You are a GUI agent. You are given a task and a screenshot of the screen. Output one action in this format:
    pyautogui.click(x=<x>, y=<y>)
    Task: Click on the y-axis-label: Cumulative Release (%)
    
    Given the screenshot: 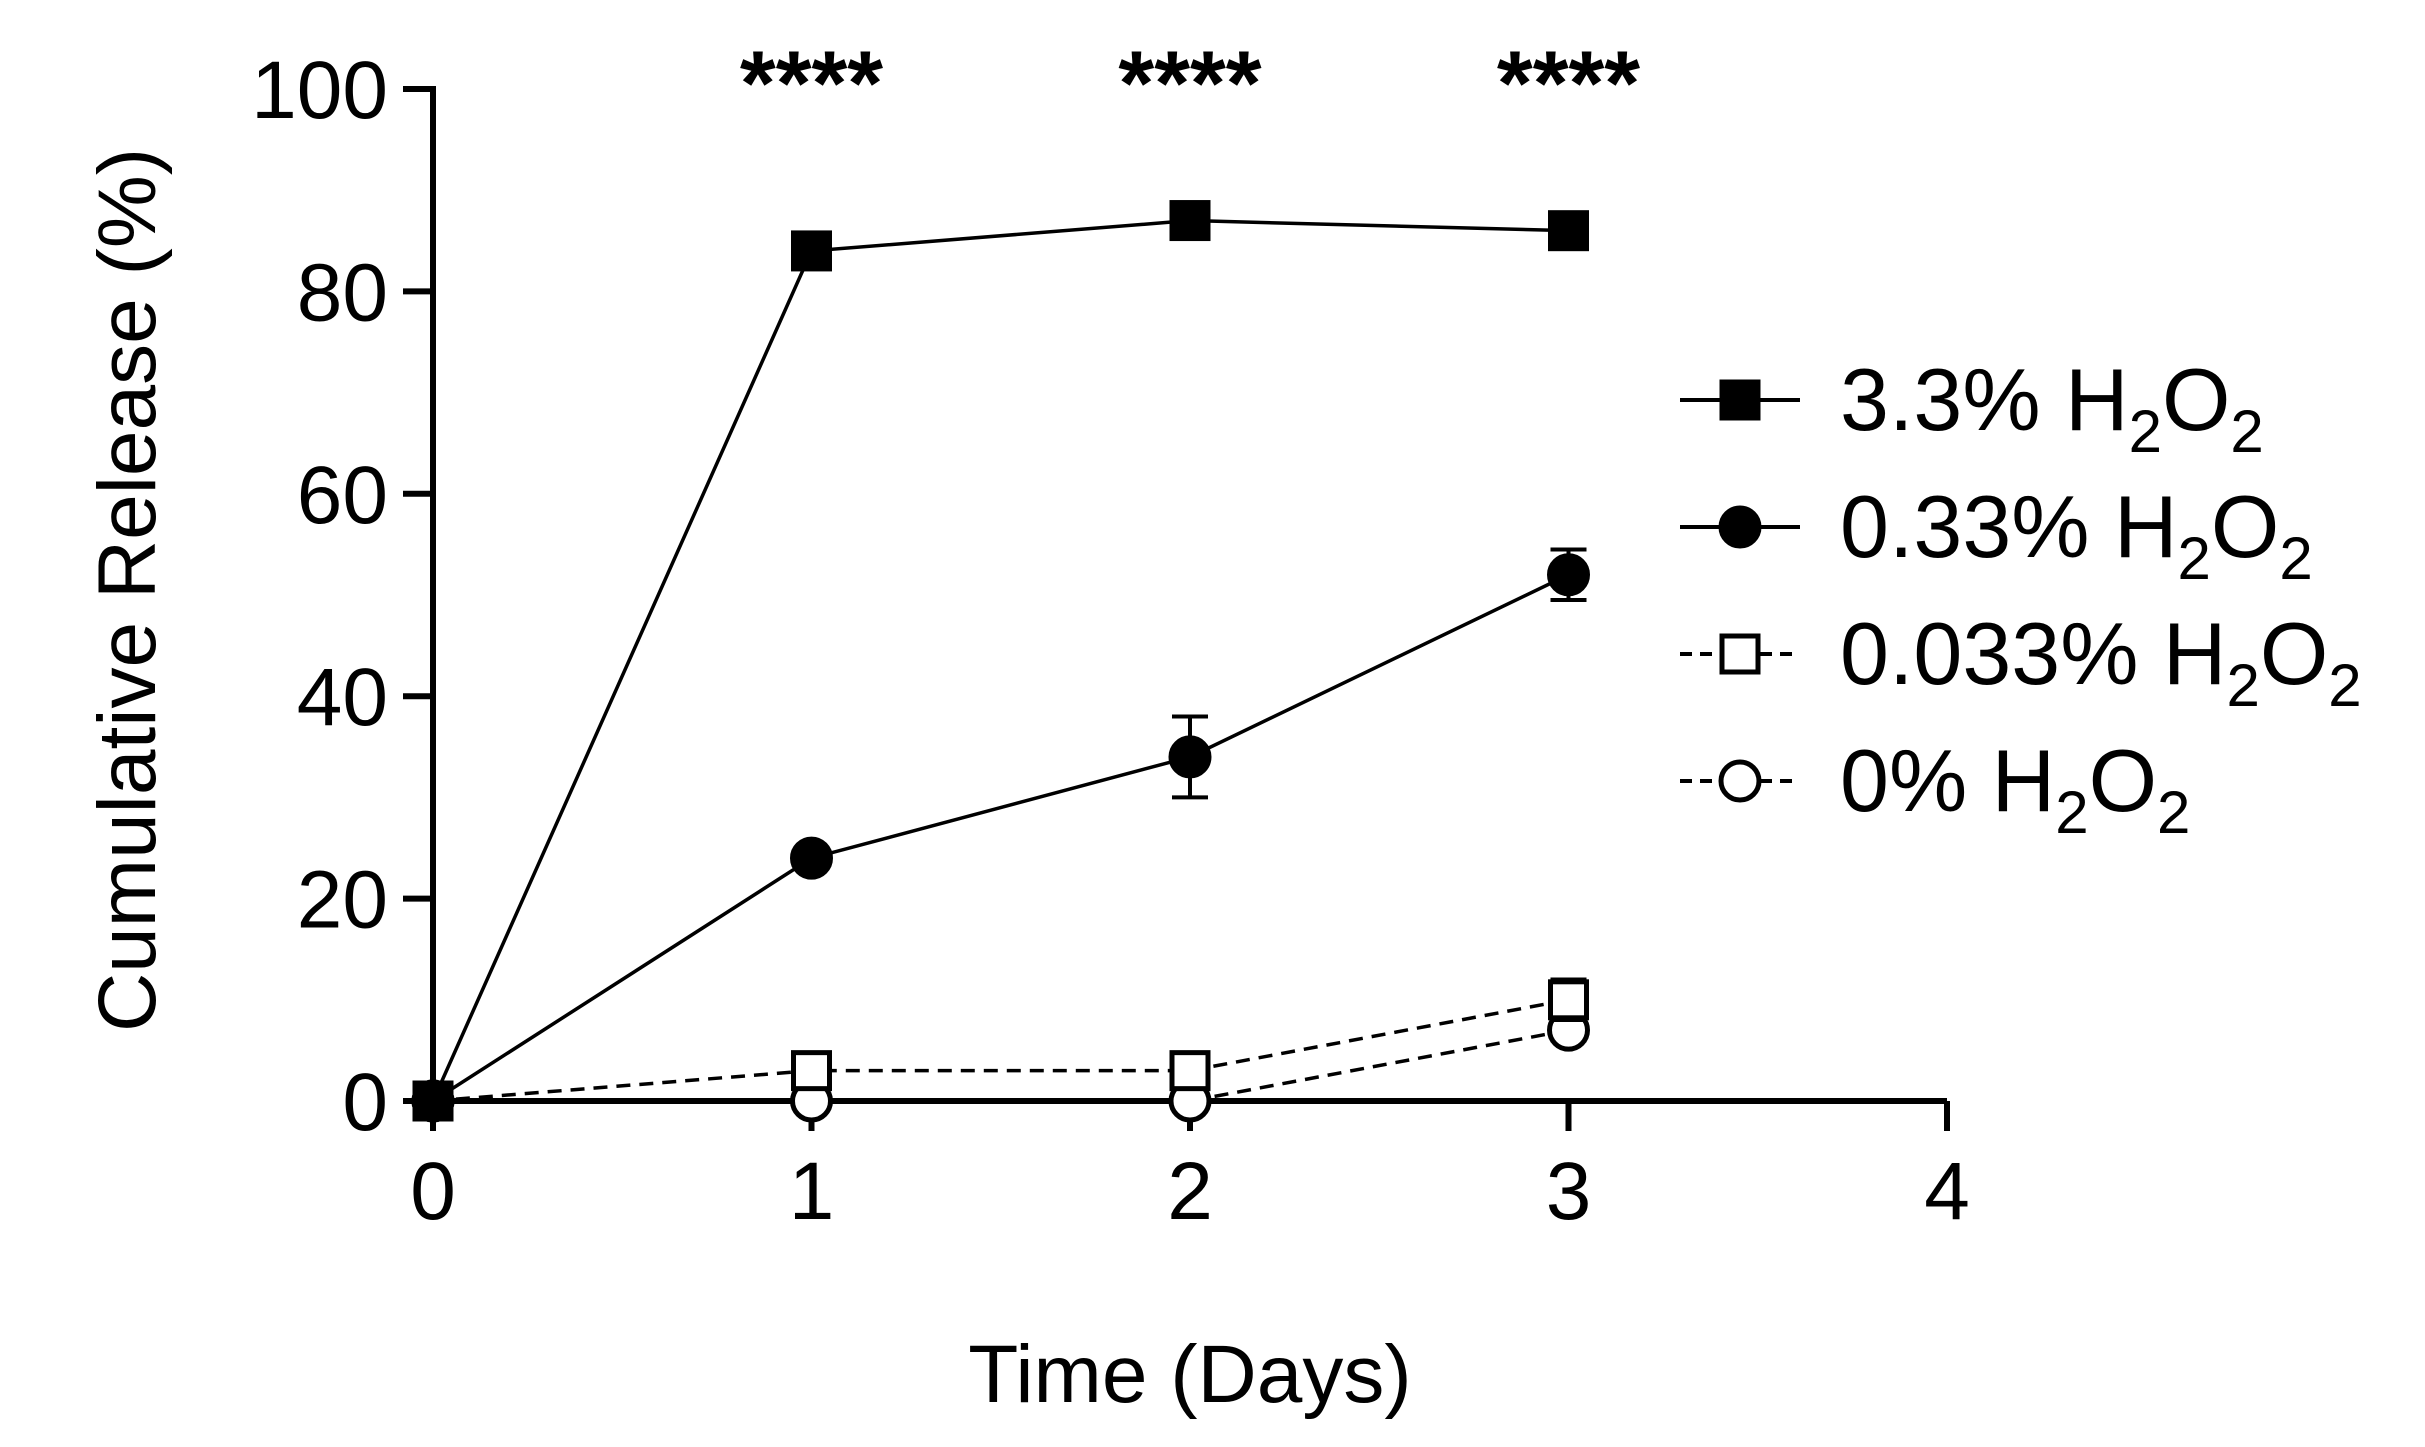 What is the action you would take?
    pyautogui.click(x=127, y=590)
    